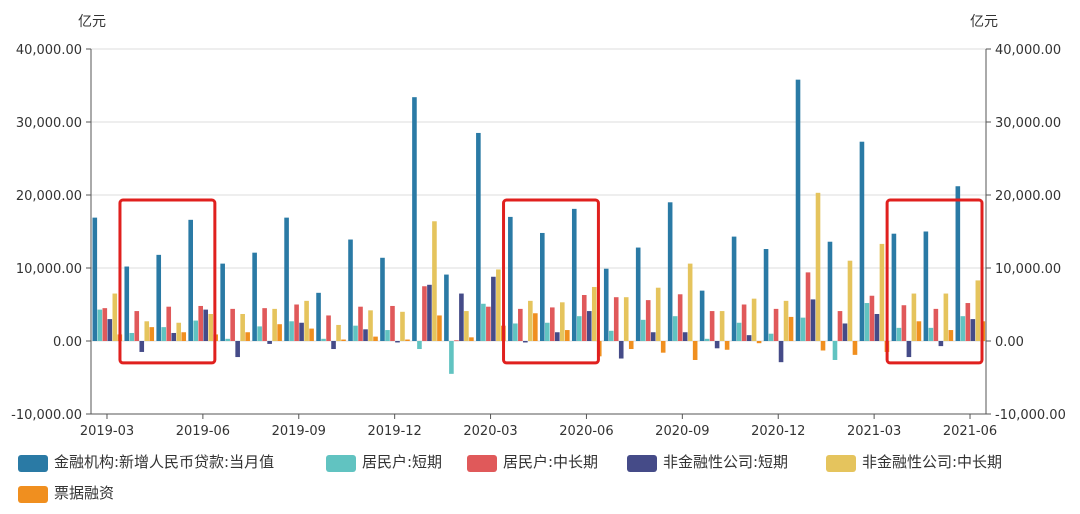 The width and height of the screenshot is (1080, 514). What do you see at coordinates (1028, 269) in the screenshot?
I see `y-tick-label-right: 10,000.00` at bounding box center [1028, 269].